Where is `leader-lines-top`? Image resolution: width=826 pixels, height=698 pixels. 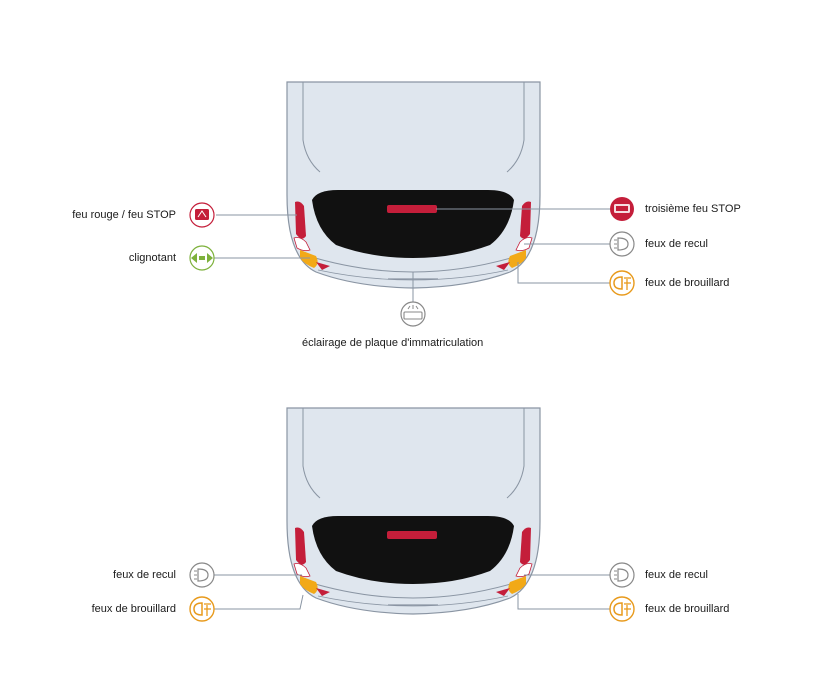 leader-lines-top is located at coordinates (412, 255).